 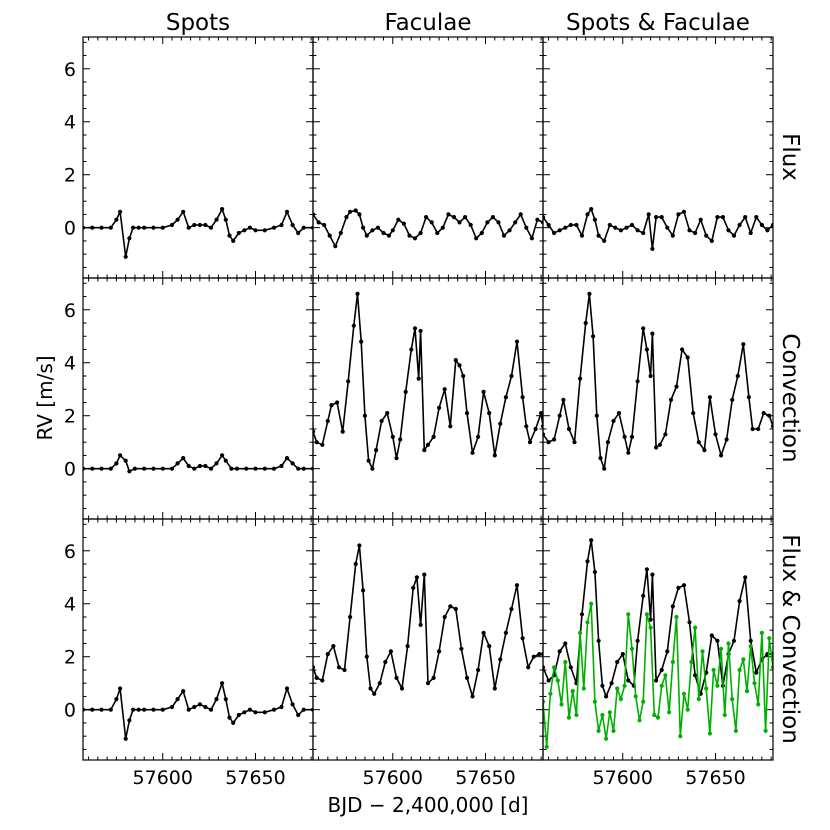 I want to click on panel-flux-and-convection-faculae: 57600 57650, so click(x=428, y=653).